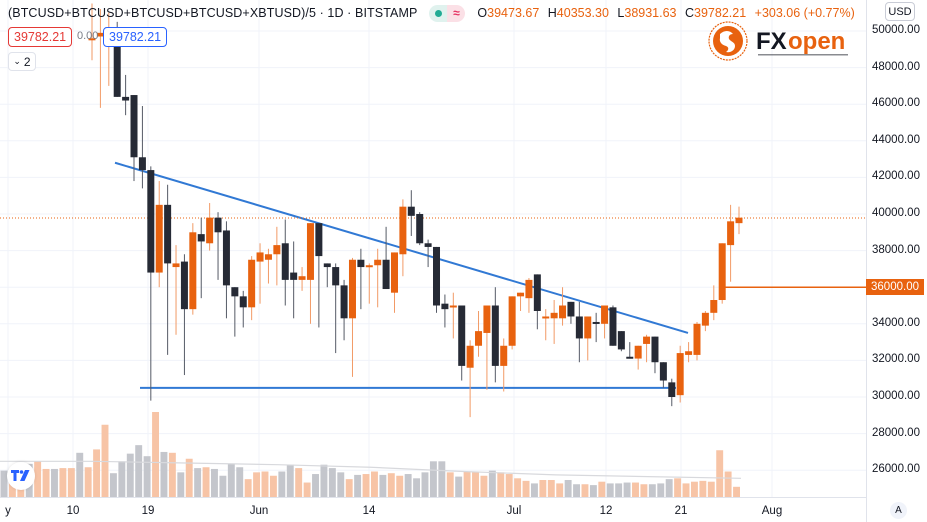  I want to click on time-axis-label: Jul, so click(514, 511).